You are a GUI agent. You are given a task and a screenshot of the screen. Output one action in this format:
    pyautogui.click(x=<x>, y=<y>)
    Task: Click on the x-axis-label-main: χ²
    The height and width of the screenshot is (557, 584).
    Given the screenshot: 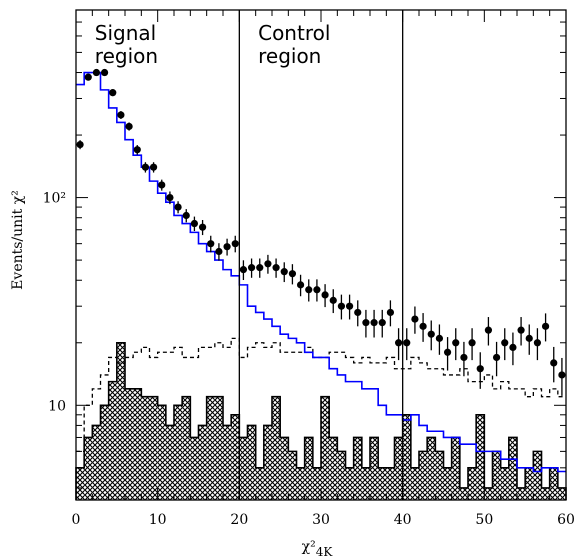 What is the action you would take?
    pyautogui.click(x=309, y=547)
    